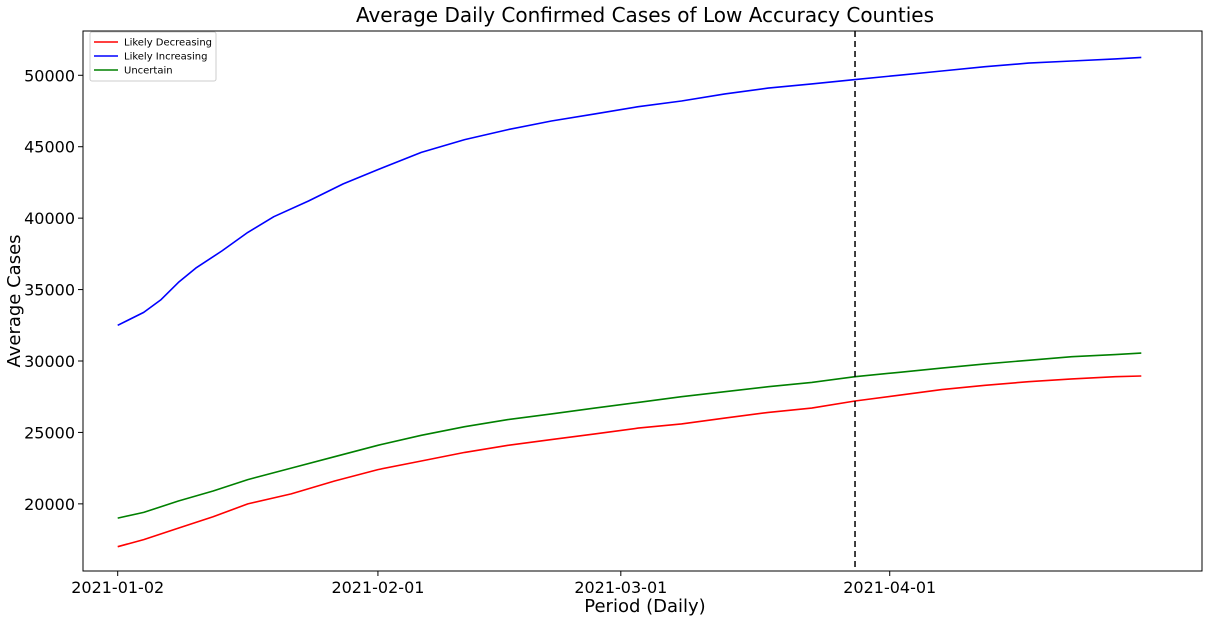  What do you see at coordinates (49, 432) in the screenshot?
I see `y-tick-label: 25000` at bounding box center [49, 432].